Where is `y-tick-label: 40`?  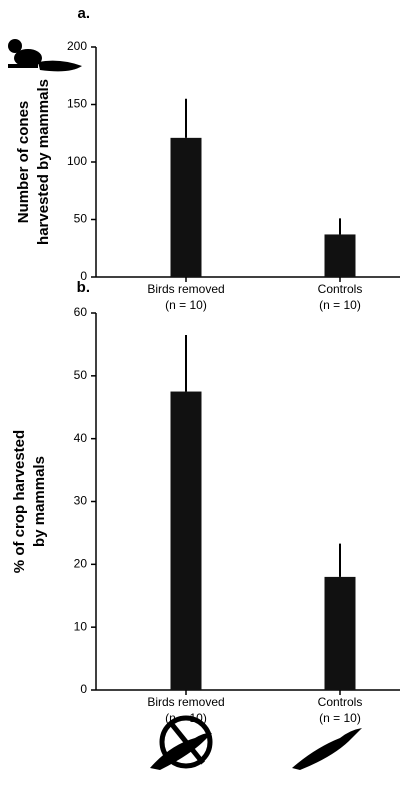 y-tick-label: 40 is located at coordinates (81, 438).